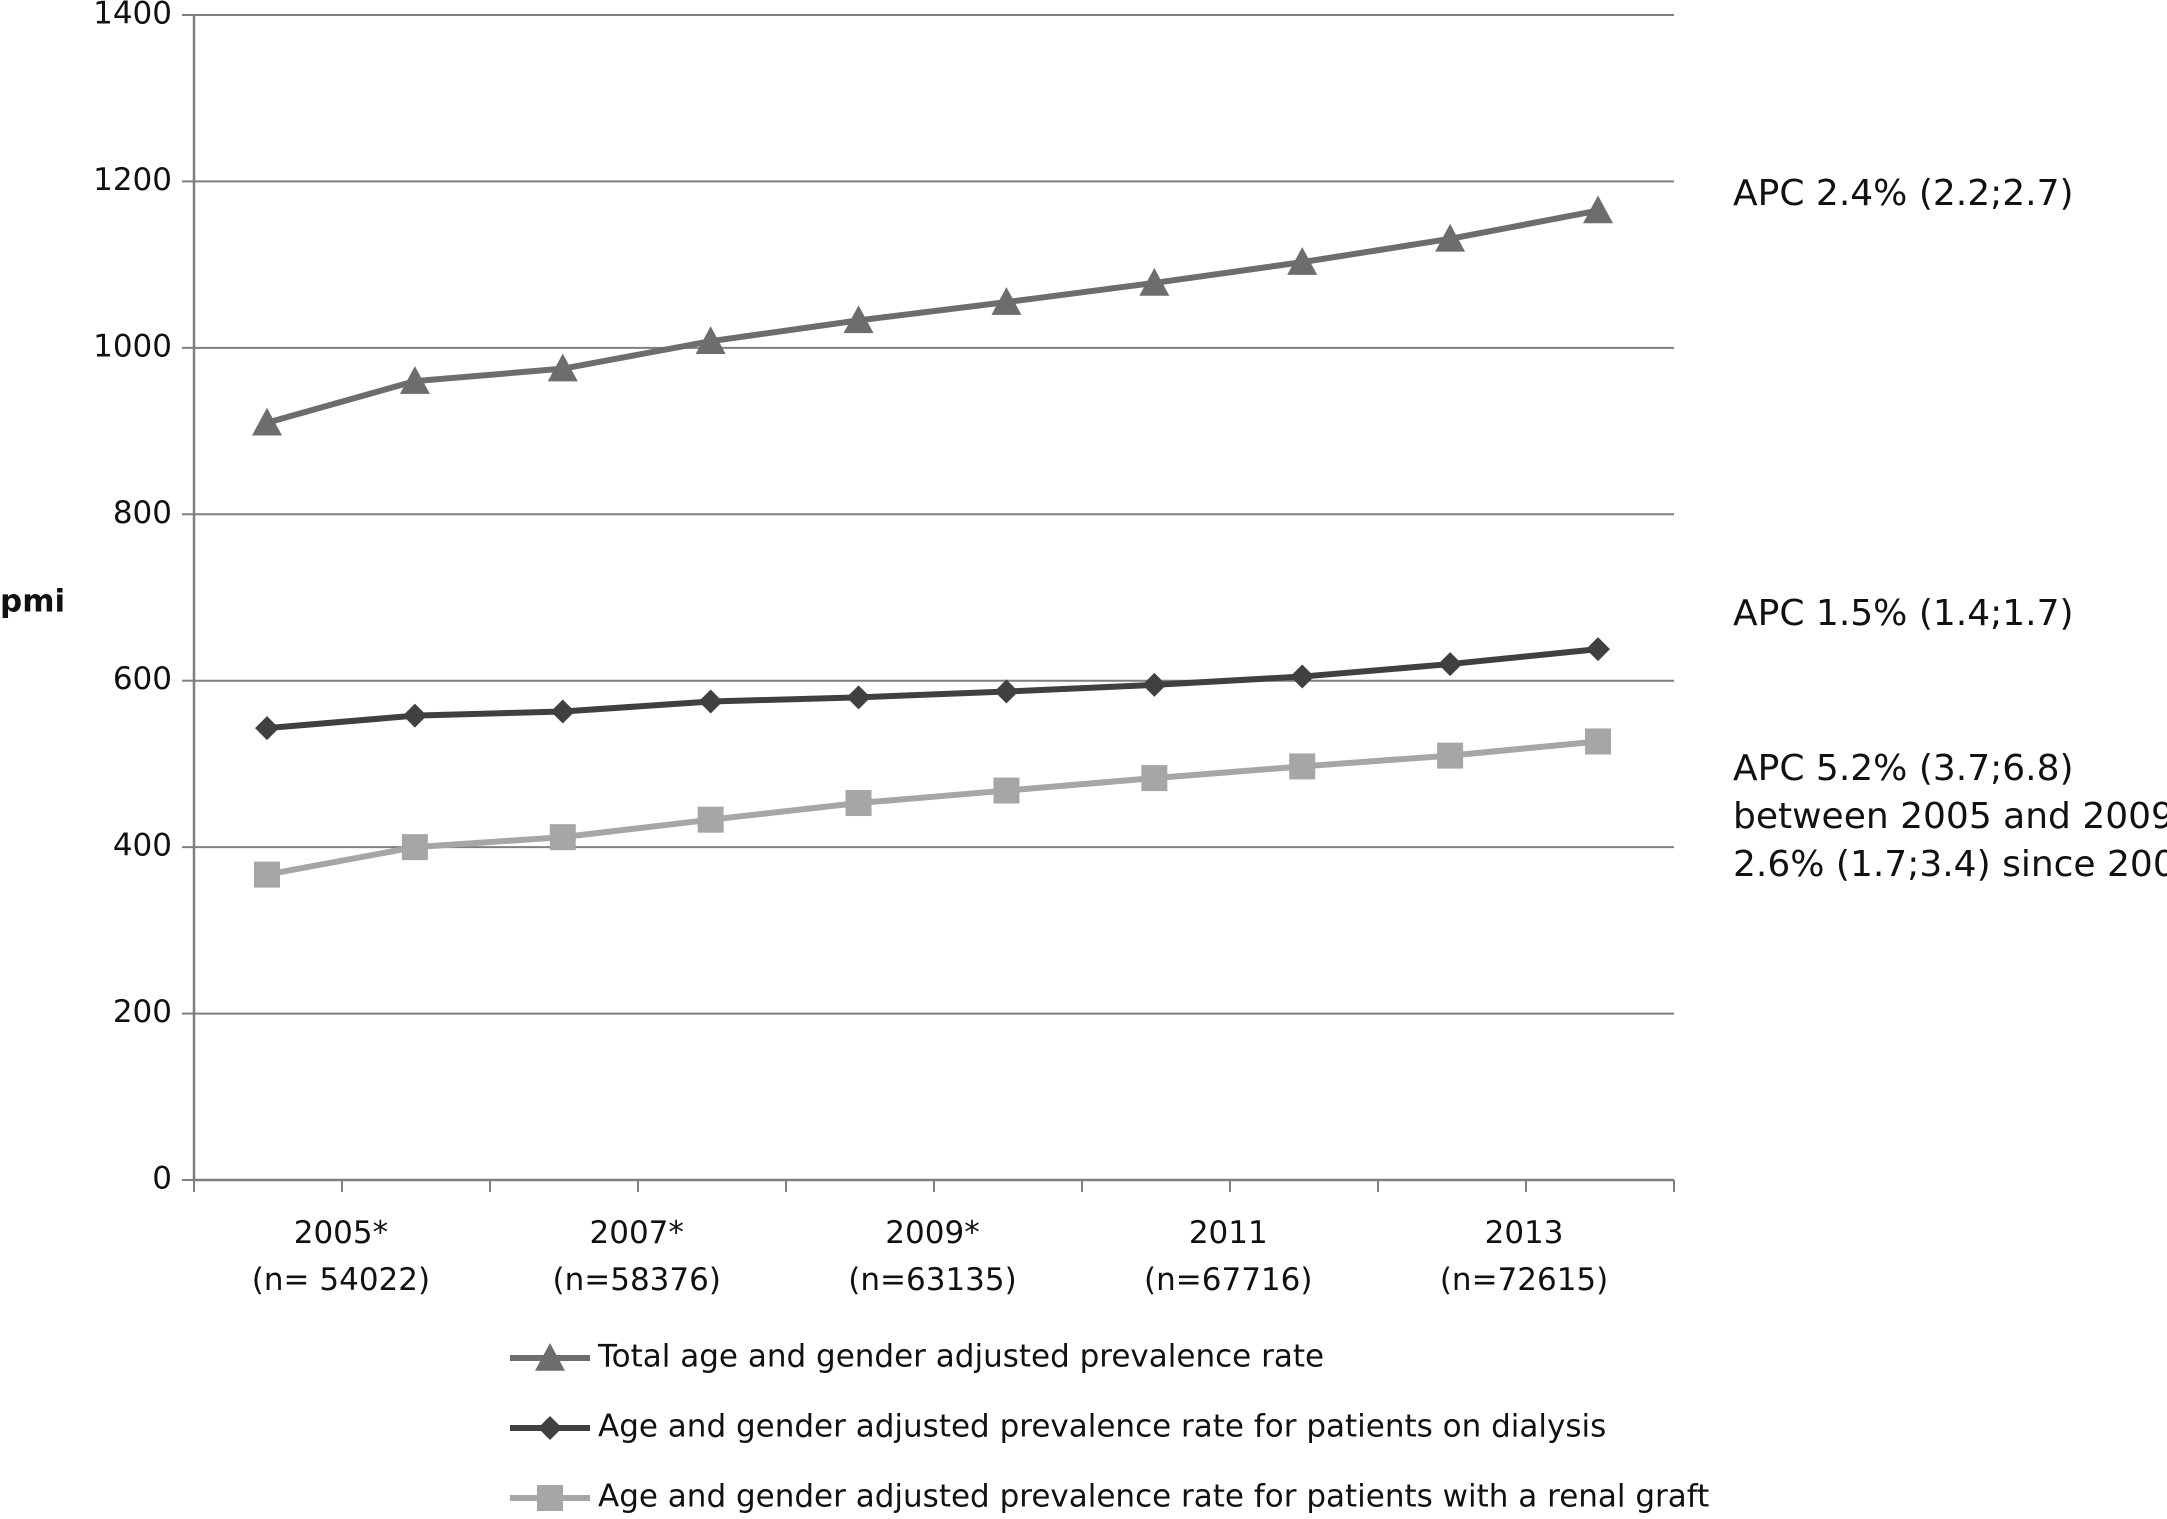  What do you see at coordinates (1903, 768) in the screenshot?
I see `apc-annotation-line: APC 5.2% (3.7;6.8)` at bounding box center [1903, 768].